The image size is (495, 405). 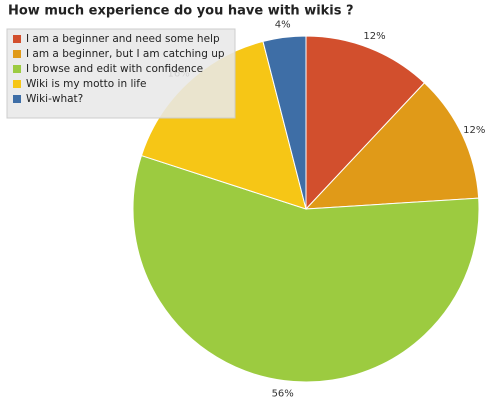 What do you see at coordinates (86, 84) in the screenshot?
I see `legend-label: Wiki is my motto in life` at bounding box center [86, 84].